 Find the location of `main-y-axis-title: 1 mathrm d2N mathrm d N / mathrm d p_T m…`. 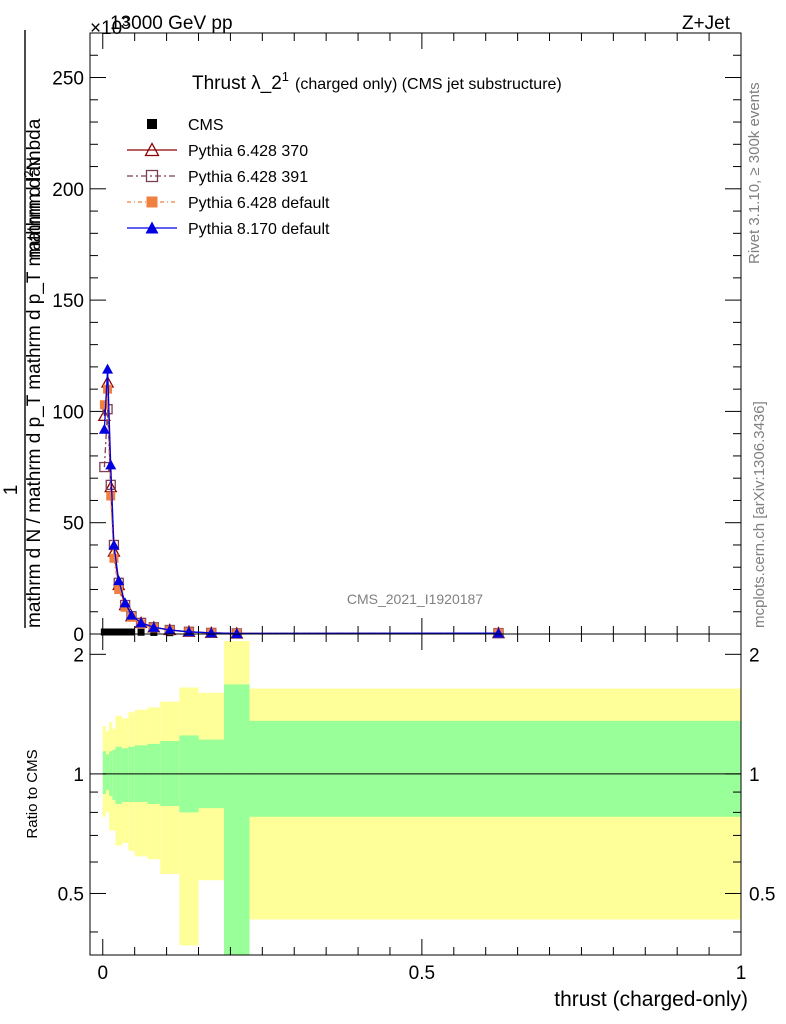

main-y-axis-title: 1 mathrm d2N mathrm d N / mathrm d p_T m… is located at coordinates (23, 329).